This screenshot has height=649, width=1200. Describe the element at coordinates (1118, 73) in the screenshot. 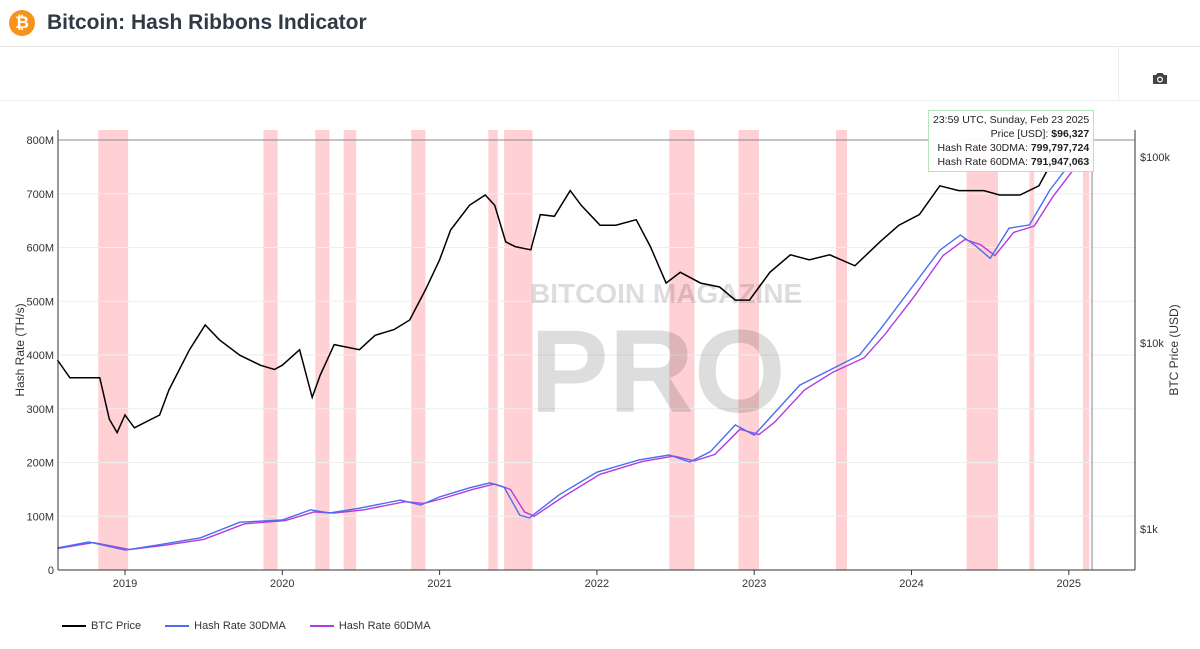

I see `toolbar-divider` at that location.